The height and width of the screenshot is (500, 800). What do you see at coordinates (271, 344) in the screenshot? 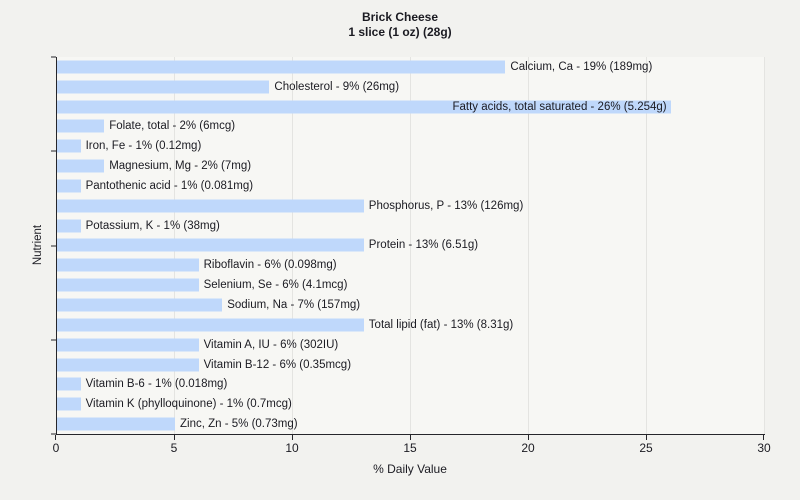
I see `bar-label: Vitamin A, IU - 6% (302IU)` at bounding box center [271, 344].